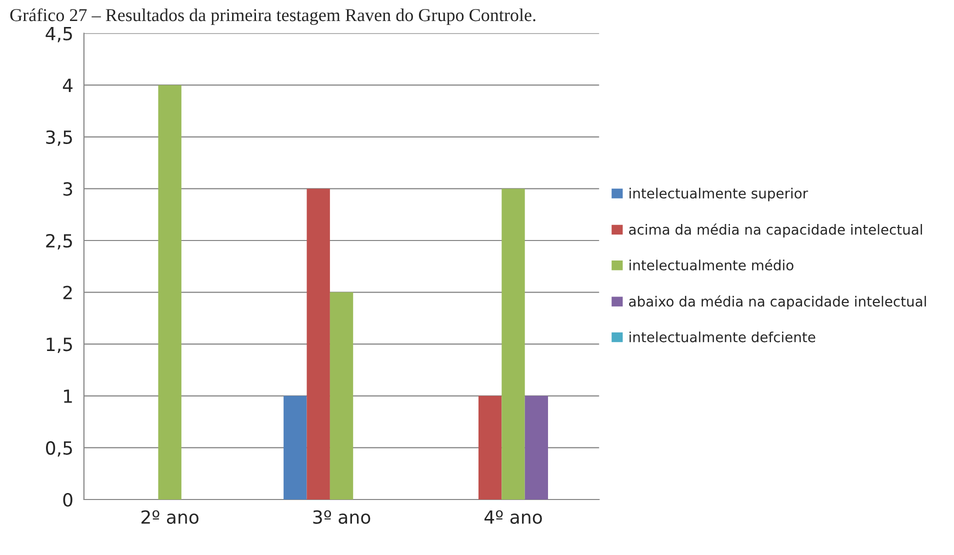 This screenshot has height=555, width=954. Describe the element at coordinates (712, 264) in the screenshot. I see `legend-label: intelectualmente médio` at that location.